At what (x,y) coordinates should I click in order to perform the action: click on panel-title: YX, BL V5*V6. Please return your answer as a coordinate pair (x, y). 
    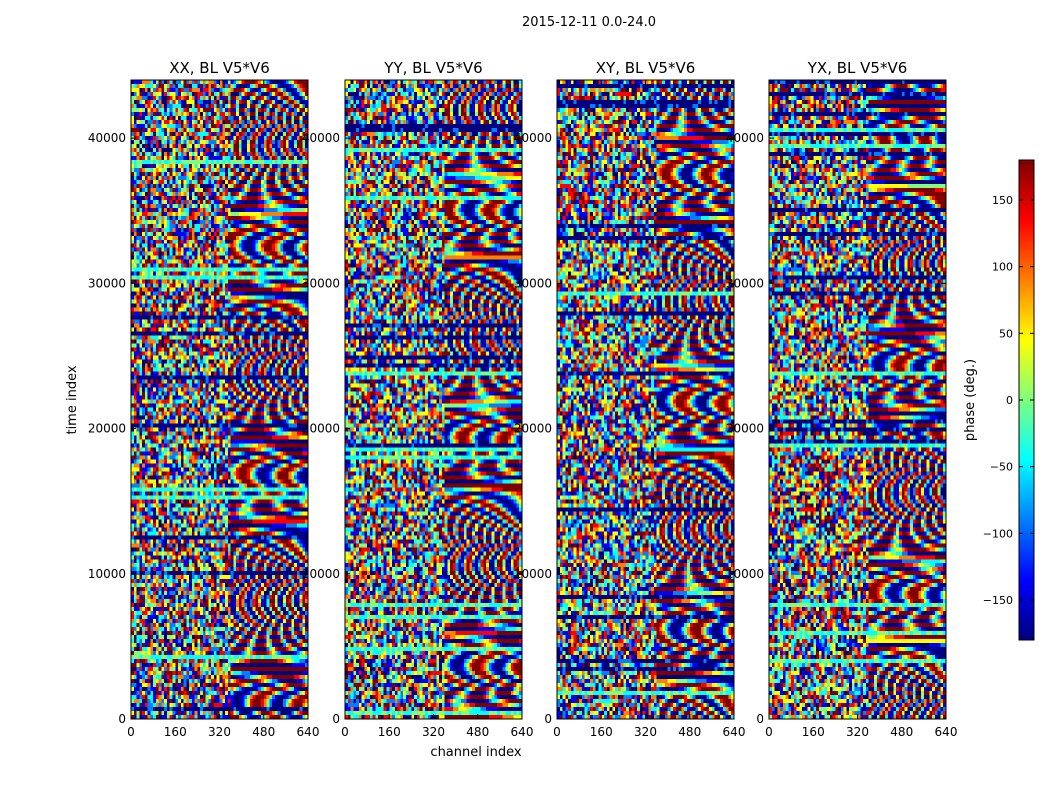
    Looking at the image, I should click on (857, 68).